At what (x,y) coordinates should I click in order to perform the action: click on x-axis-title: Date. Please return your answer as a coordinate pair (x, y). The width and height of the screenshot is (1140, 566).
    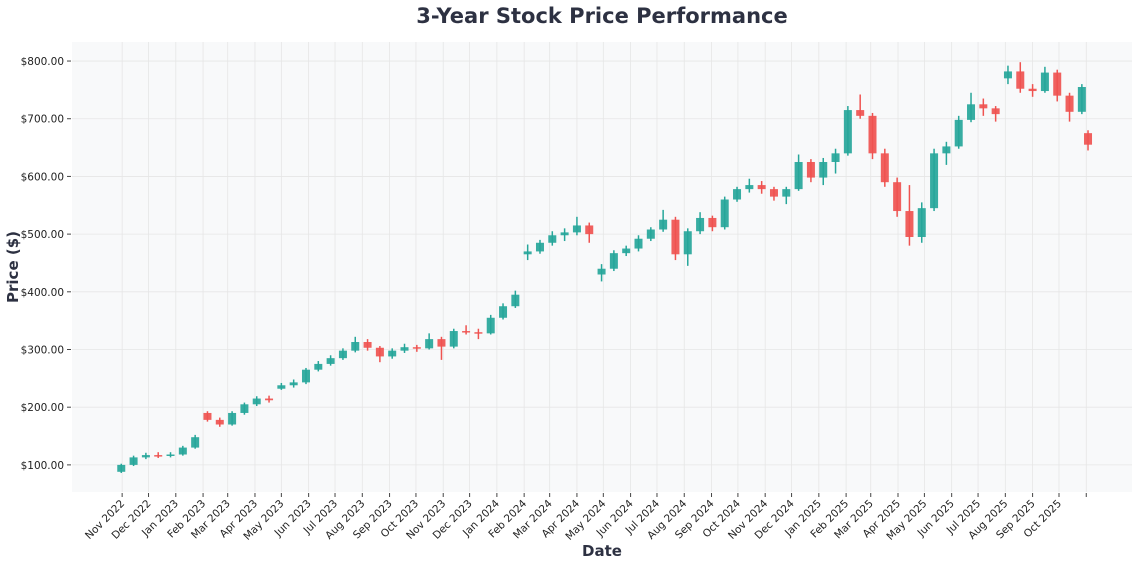
    Looking at the image, I should click on (602, 551).